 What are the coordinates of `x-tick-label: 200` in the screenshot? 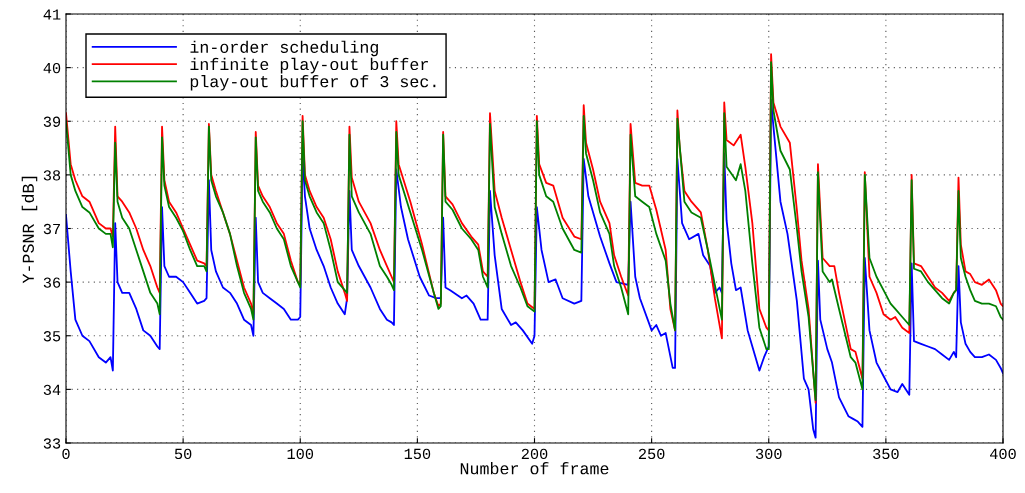 It's located at (534, 454).